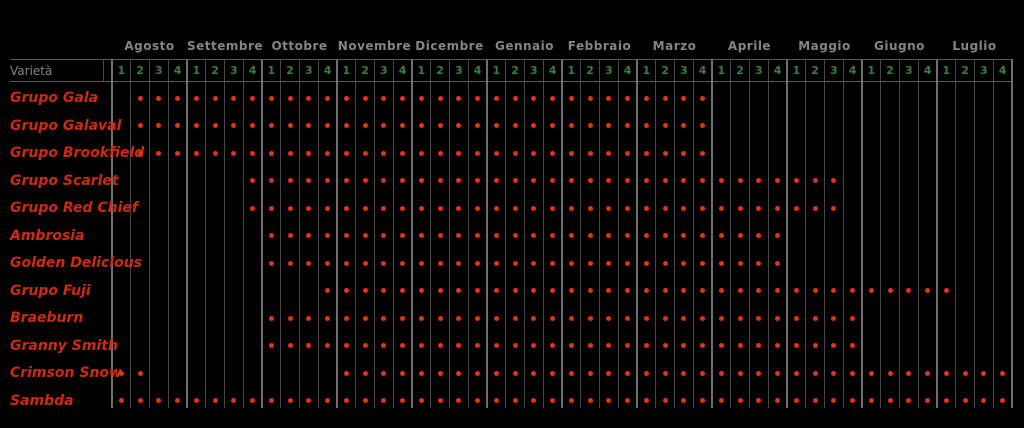  What do you see at coordinates (749, 46) in the screenshot?
I see `month-label: Aprile` at bounding box center [749, 46].